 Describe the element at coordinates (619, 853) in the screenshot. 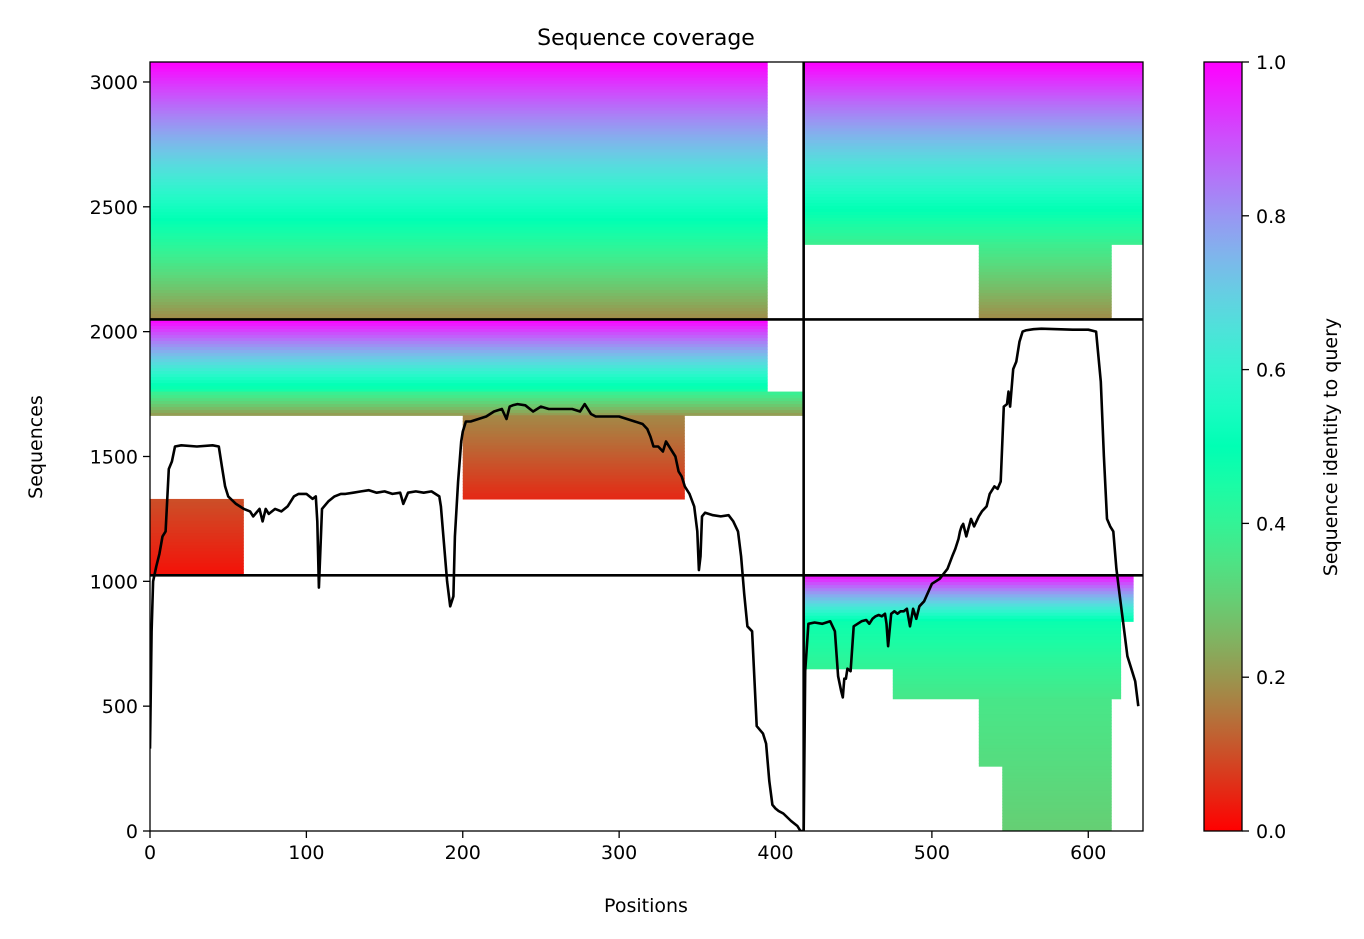

I see `x-tick-label: 300` at that location.